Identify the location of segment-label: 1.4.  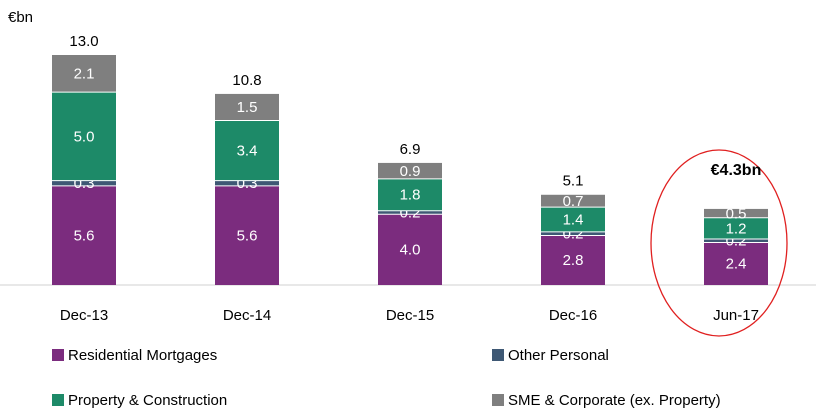
(573, 220).